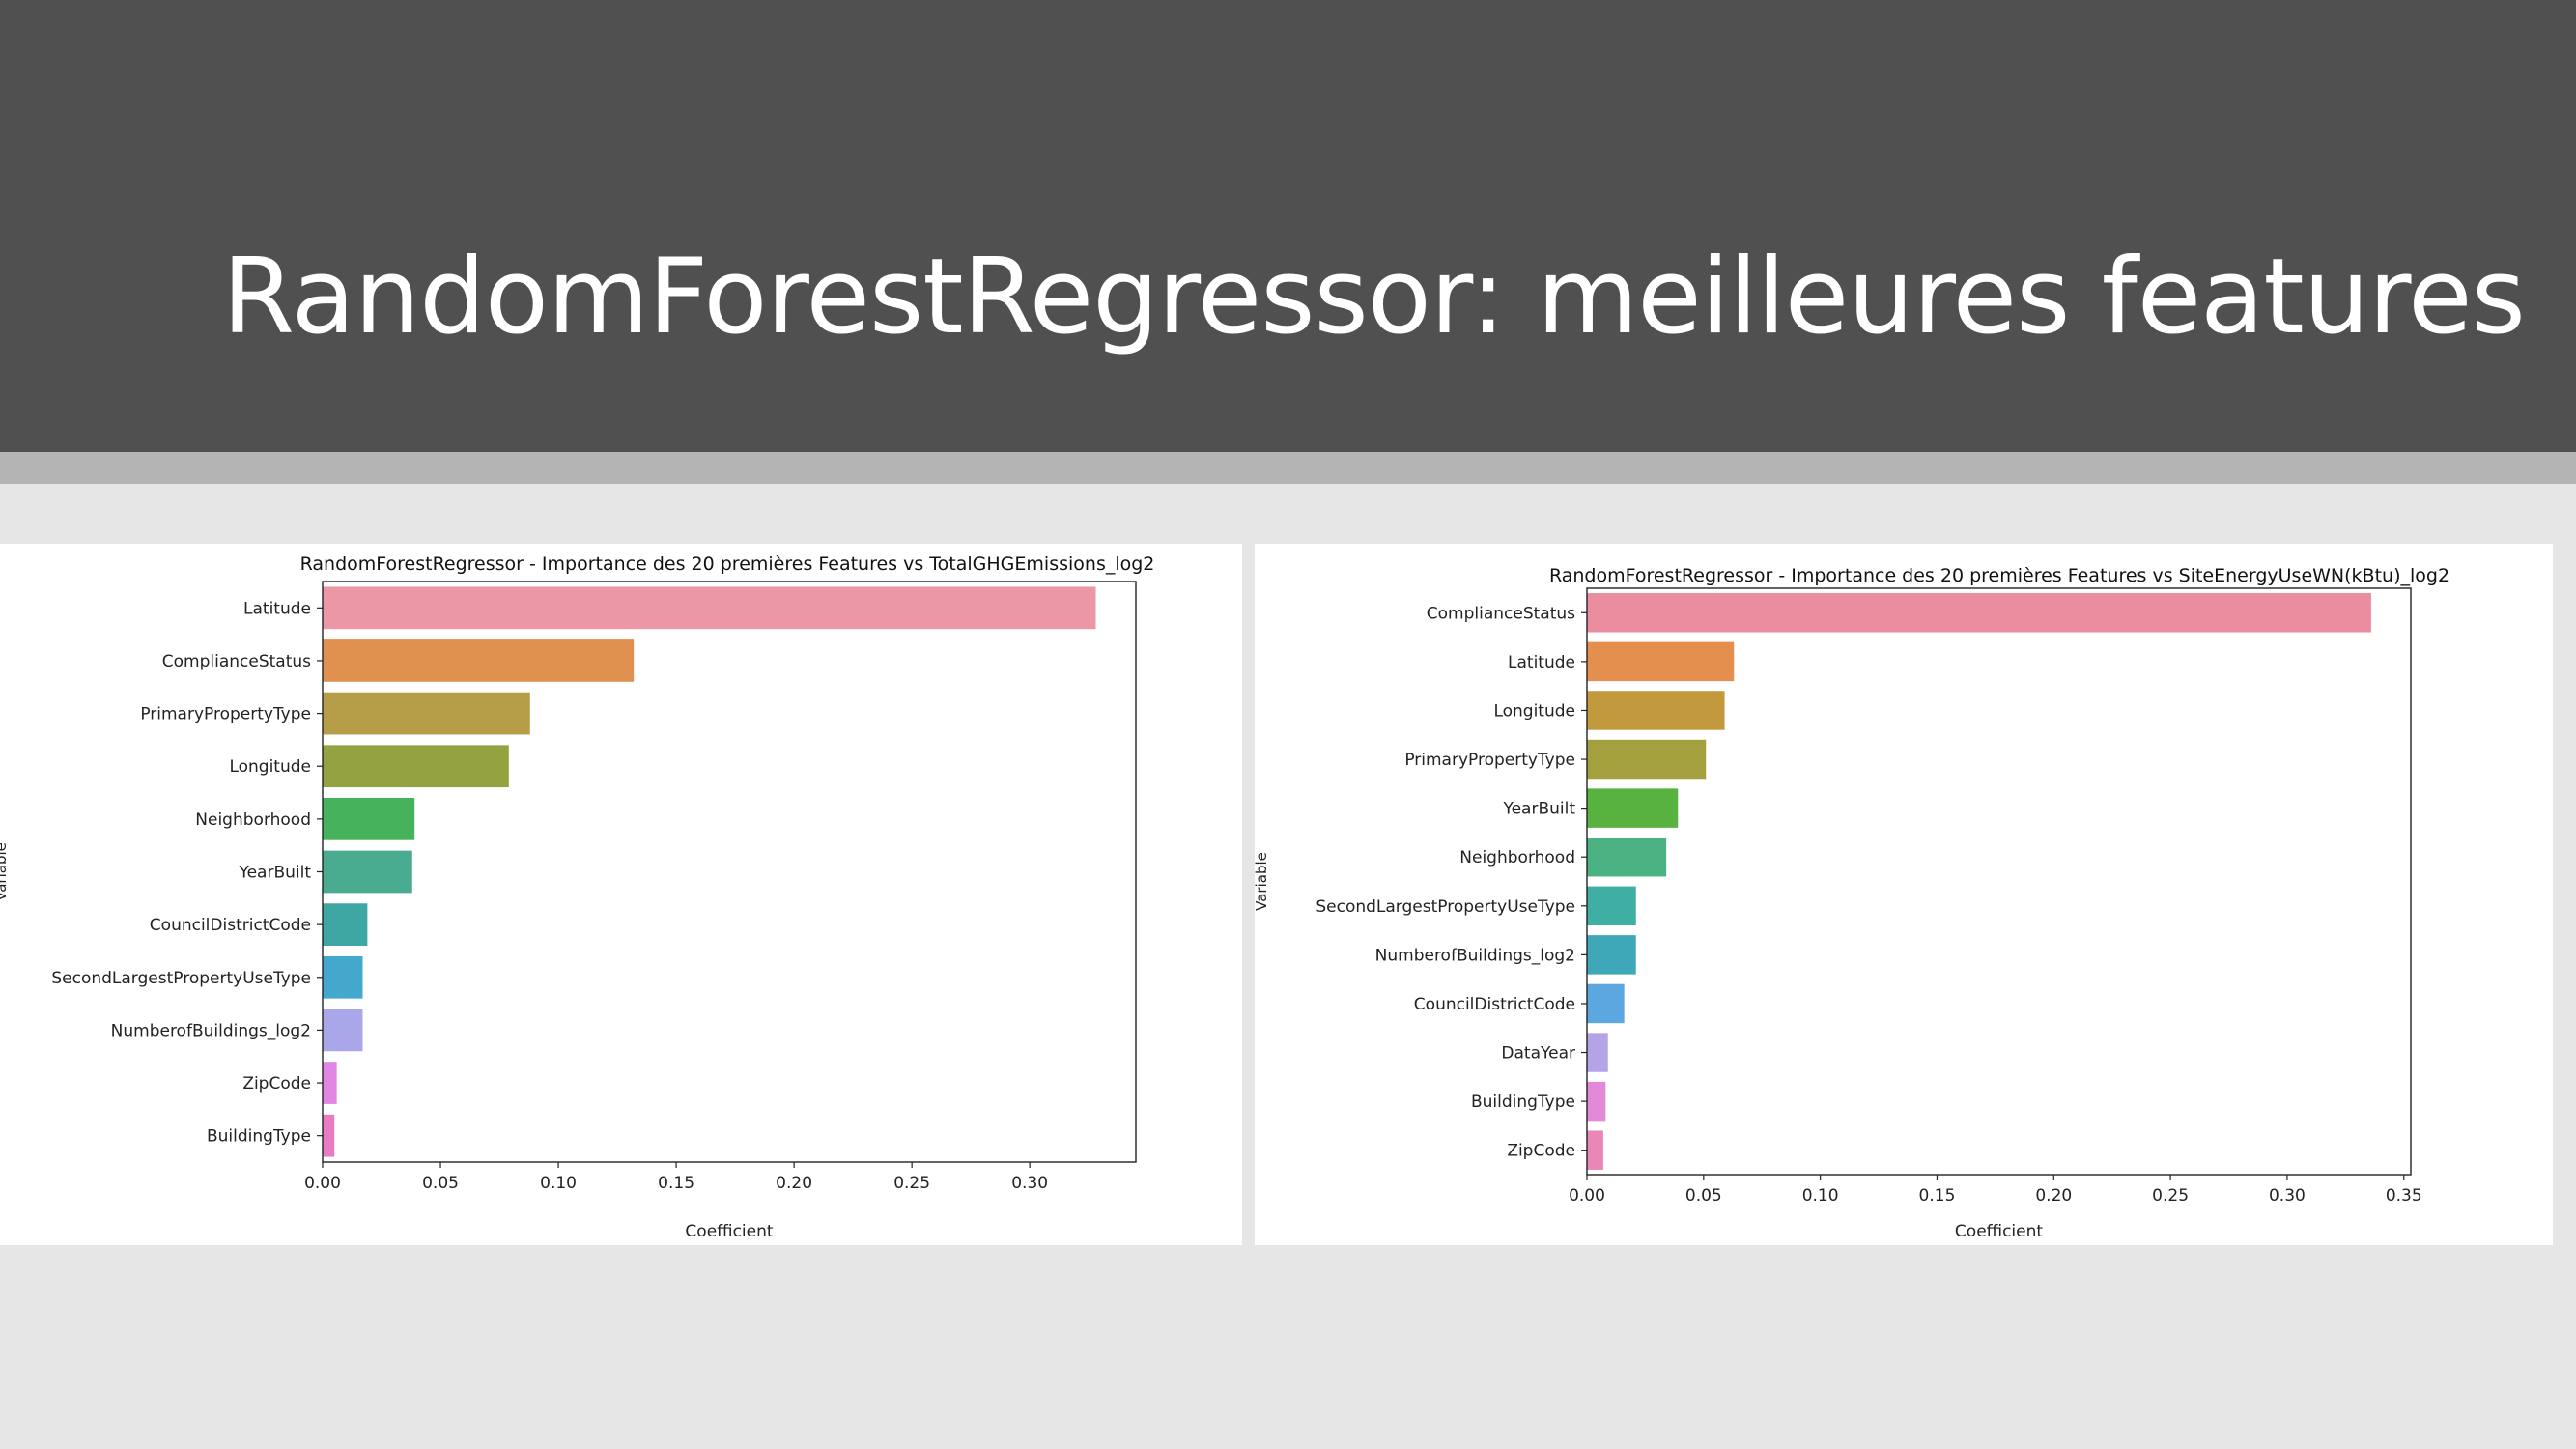 Image resolution: width=2576 pixels, height=1449 pixels. Describe the element at coordinates (236, 661) in the screenshot. I see `ghg-category-label: ComplianceStatus` at that location.